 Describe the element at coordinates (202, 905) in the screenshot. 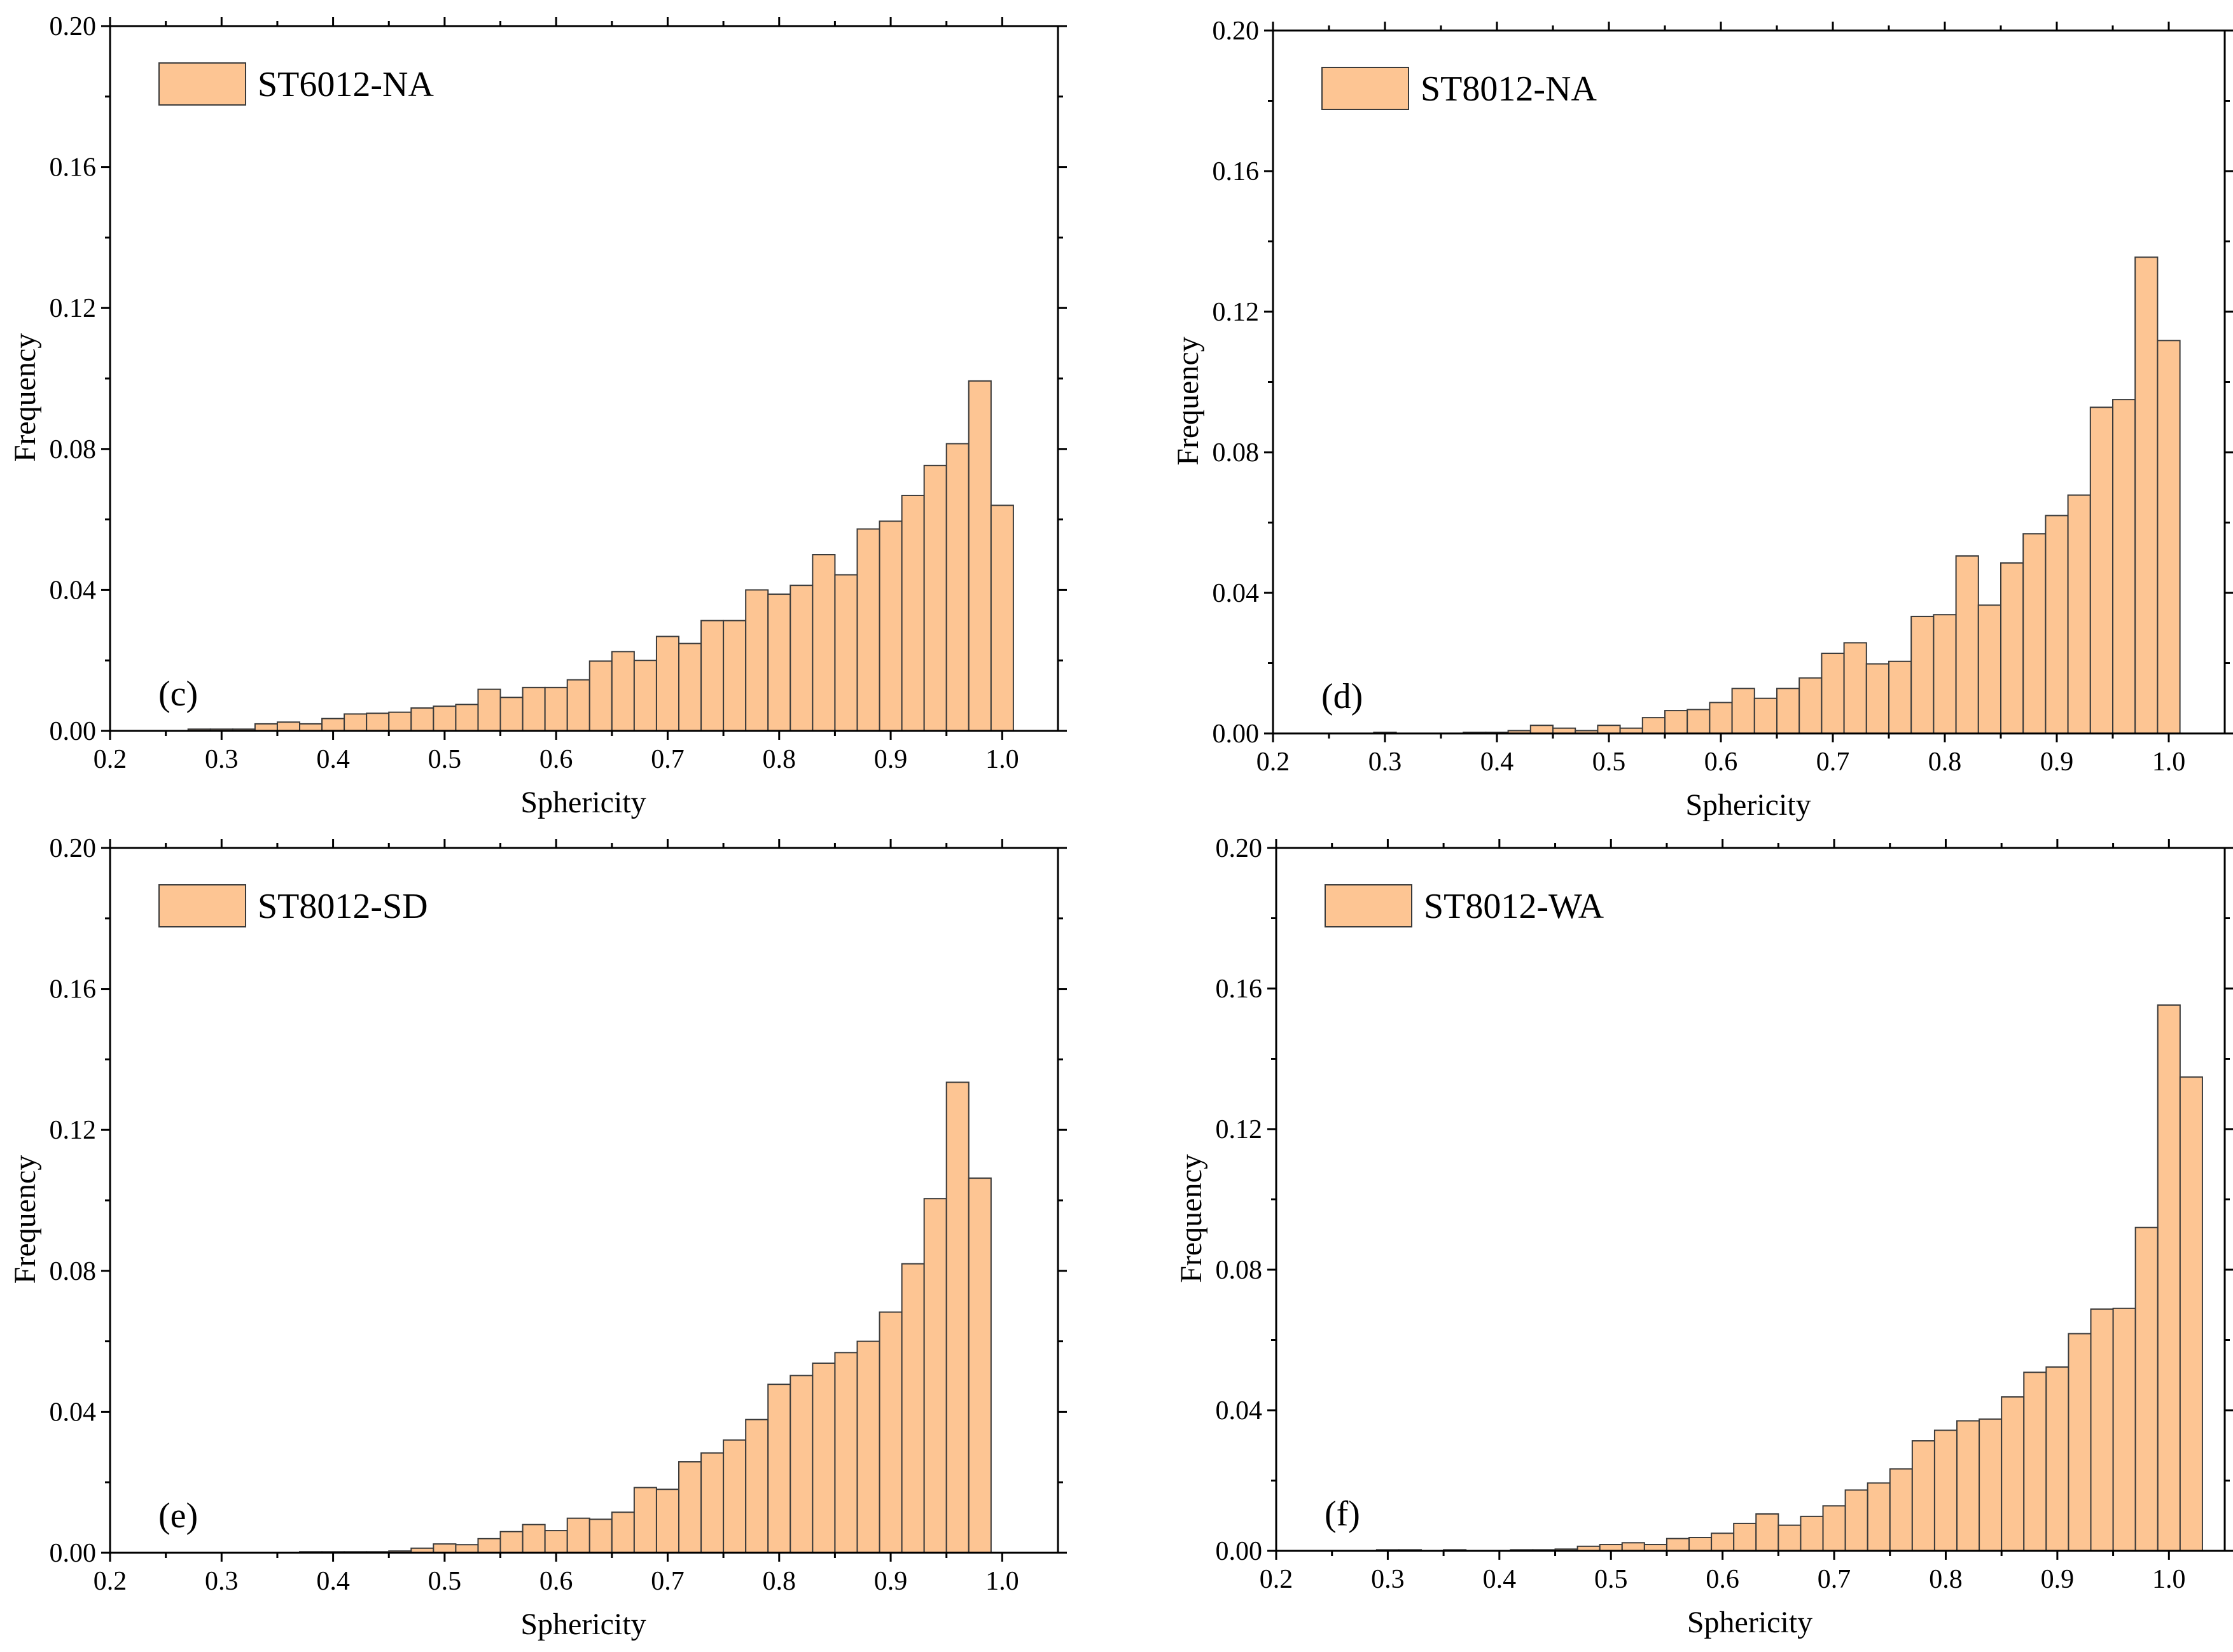

I see `legend-swatch` at that location.